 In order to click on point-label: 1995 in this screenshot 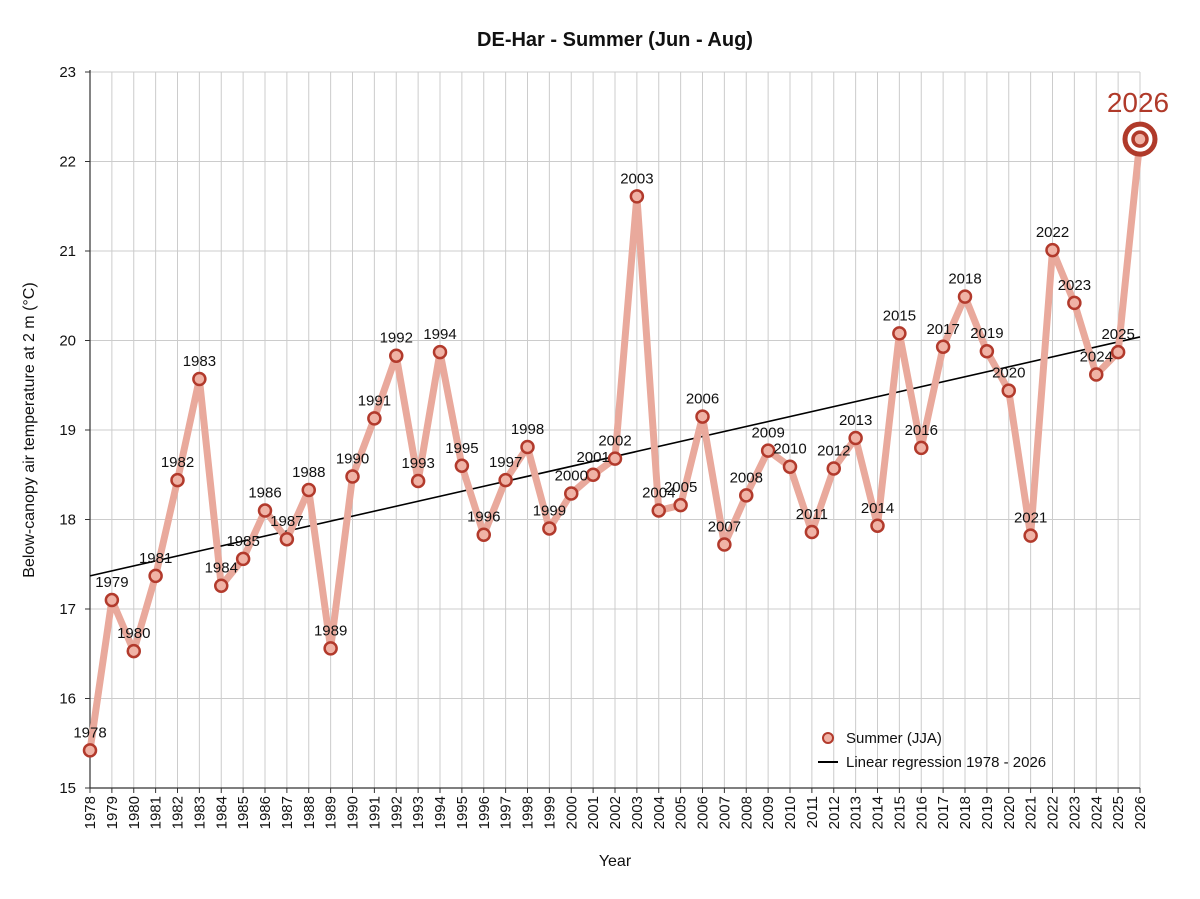, I will do `click(461, 448)`.